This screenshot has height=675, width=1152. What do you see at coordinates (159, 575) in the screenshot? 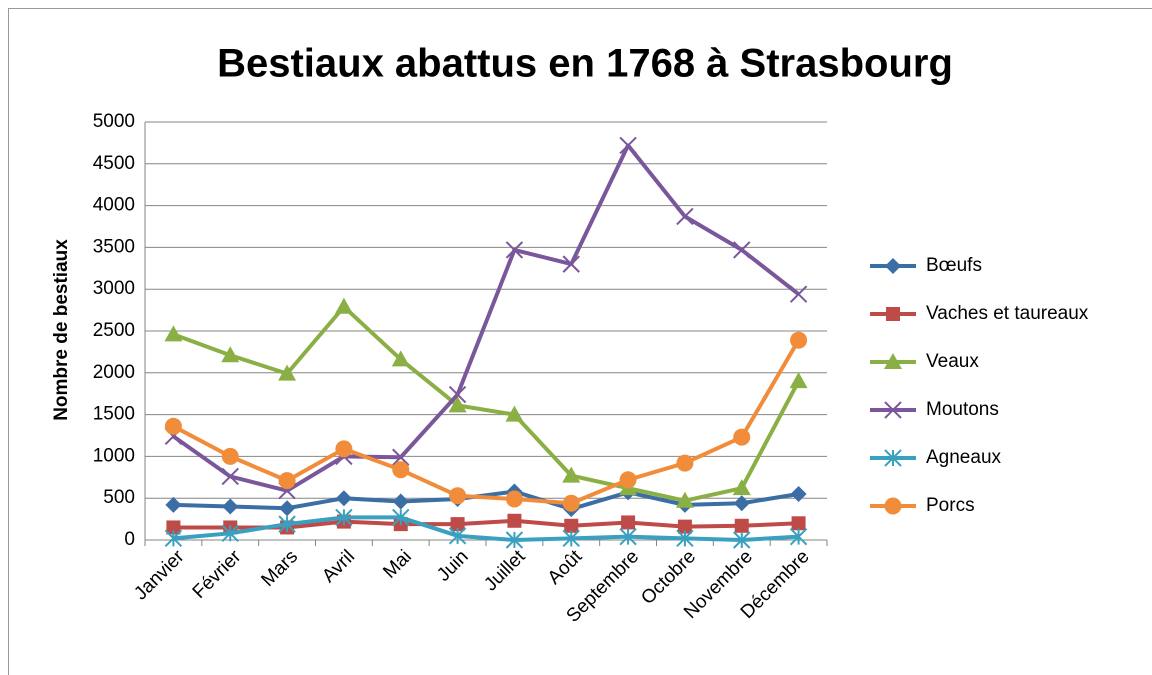
I see `x-tick-label: Janvier` at bounding box center [159, 575].